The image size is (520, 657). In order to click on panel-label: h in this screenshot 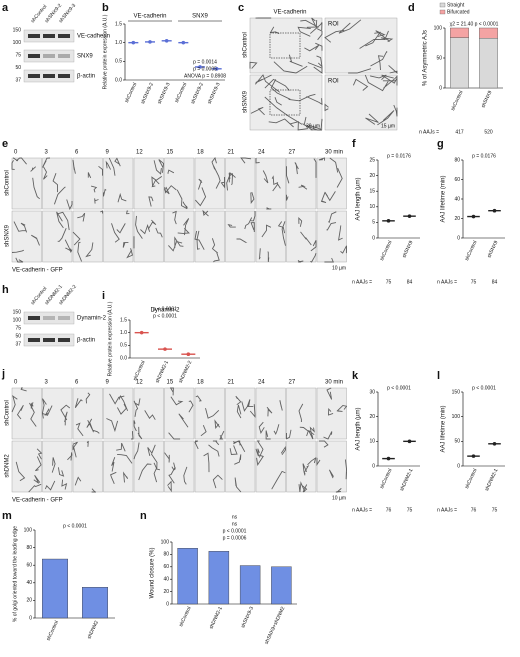, I will do `click(5, 290)`.